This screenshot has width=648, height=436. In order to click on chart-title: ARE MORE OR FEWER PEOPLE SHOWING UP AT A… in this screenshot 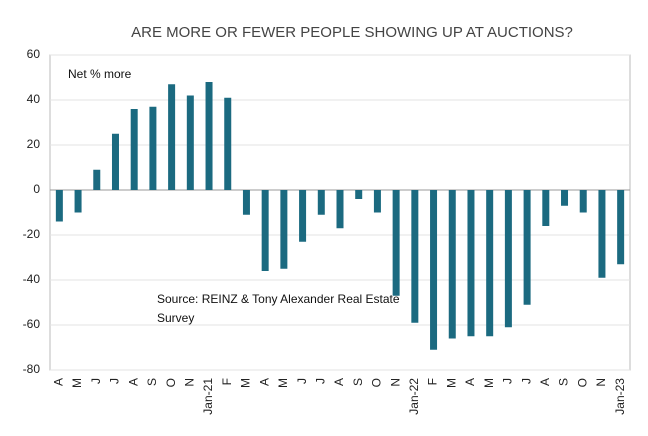, I will do `click(352, 32)`.